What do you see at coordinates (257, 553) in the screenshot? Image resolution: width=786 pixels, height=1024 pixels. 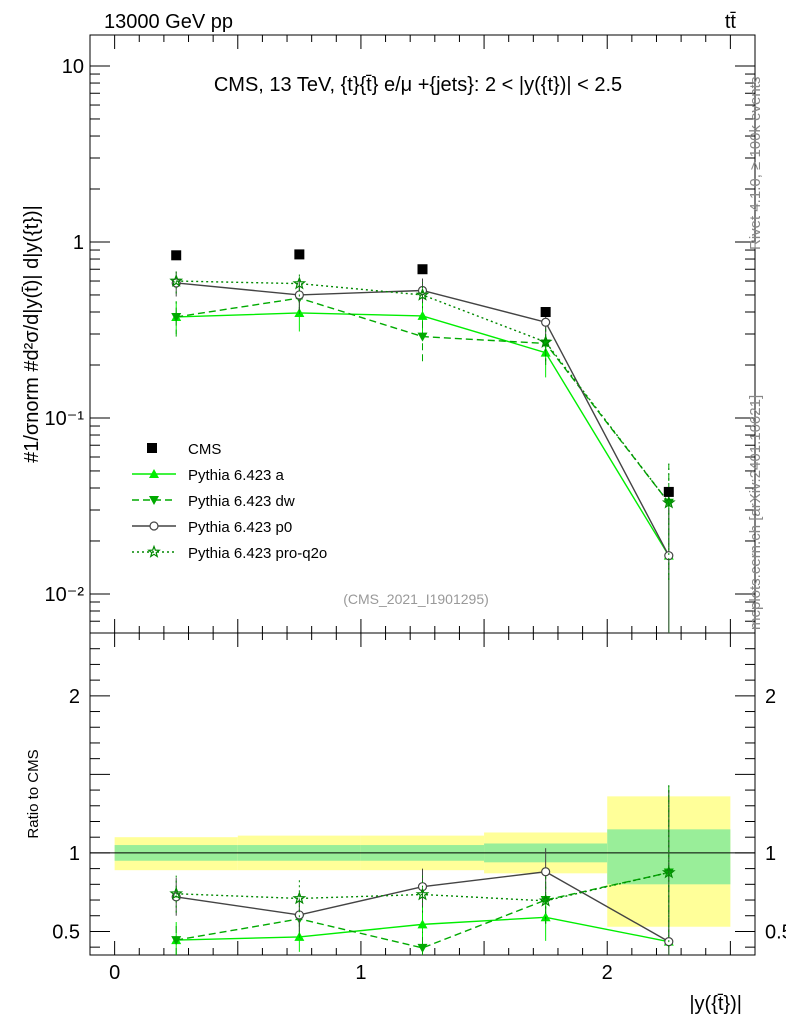 I see `legend-label-series-3: Pythia 6.423 pro-q2o` at bounding box center [257, 553].